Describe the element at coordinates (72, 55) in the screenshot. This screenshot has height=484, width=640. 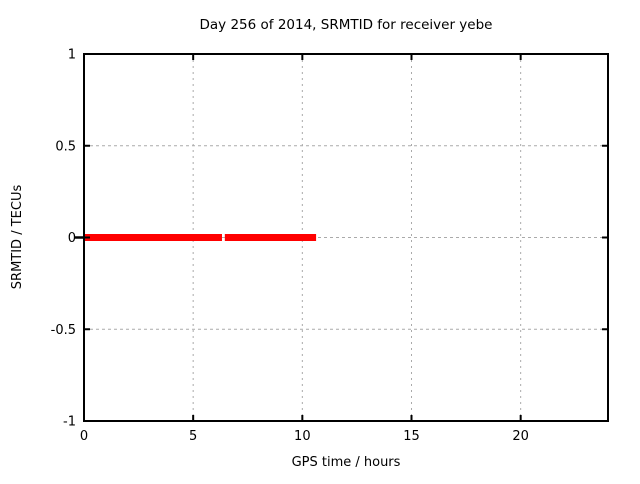
I see `y-tick-label: 1` at that location.